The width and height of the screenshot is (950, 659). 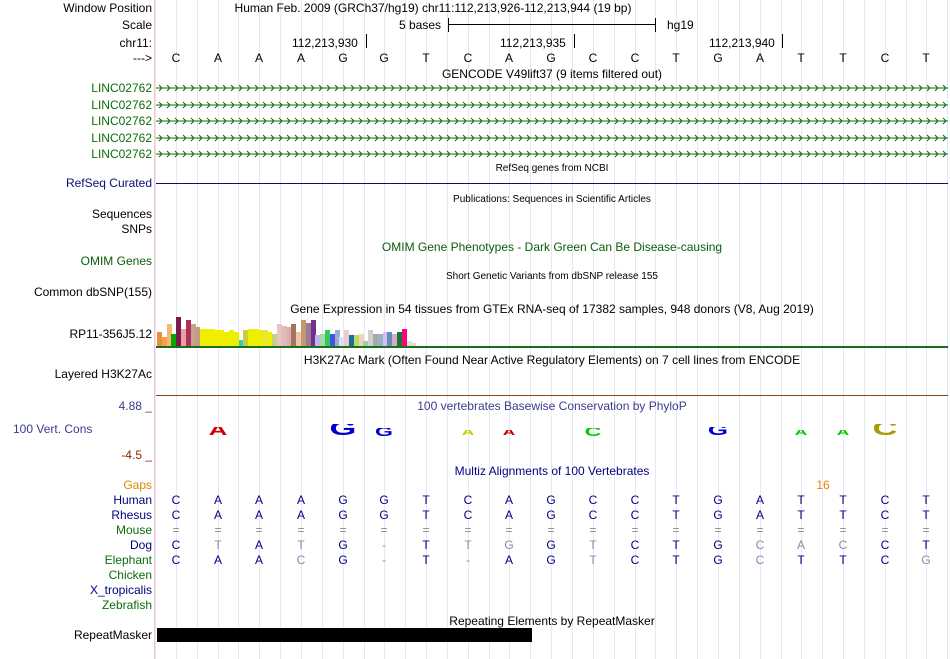 I want to click on refseq-feature-line, so click(x=552, y=183).